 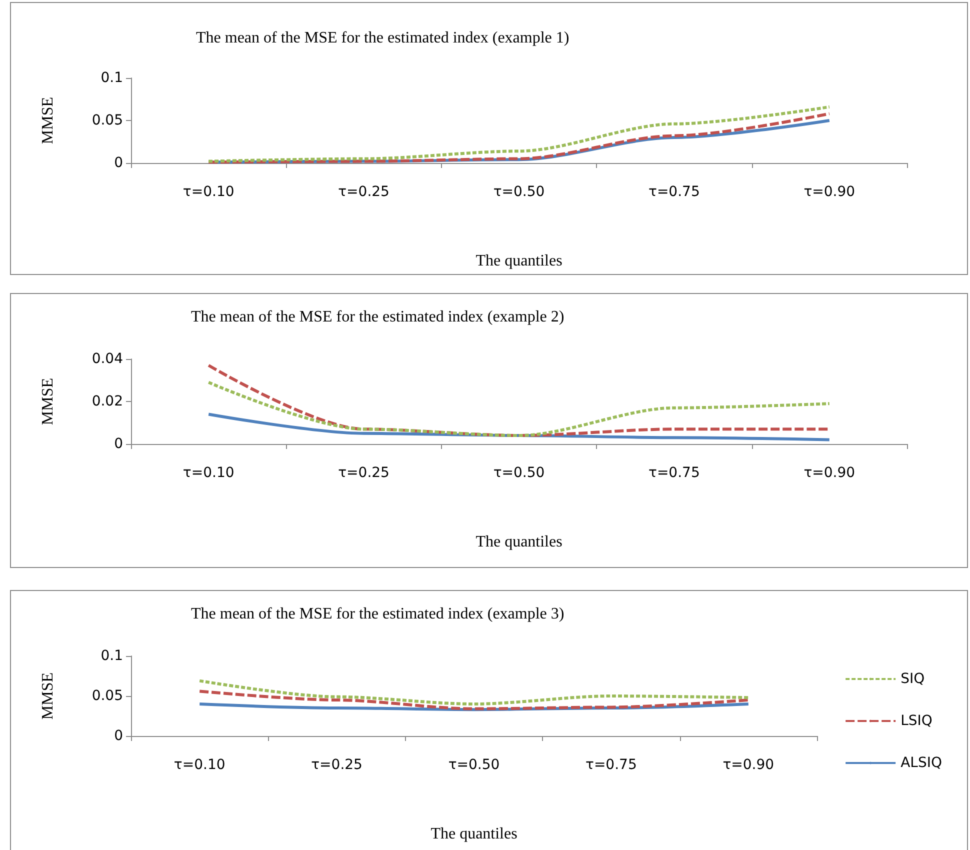 I want to click on chart-title: The mean of the MSE for the estimated index (example 1), so click(x=383, y=38).